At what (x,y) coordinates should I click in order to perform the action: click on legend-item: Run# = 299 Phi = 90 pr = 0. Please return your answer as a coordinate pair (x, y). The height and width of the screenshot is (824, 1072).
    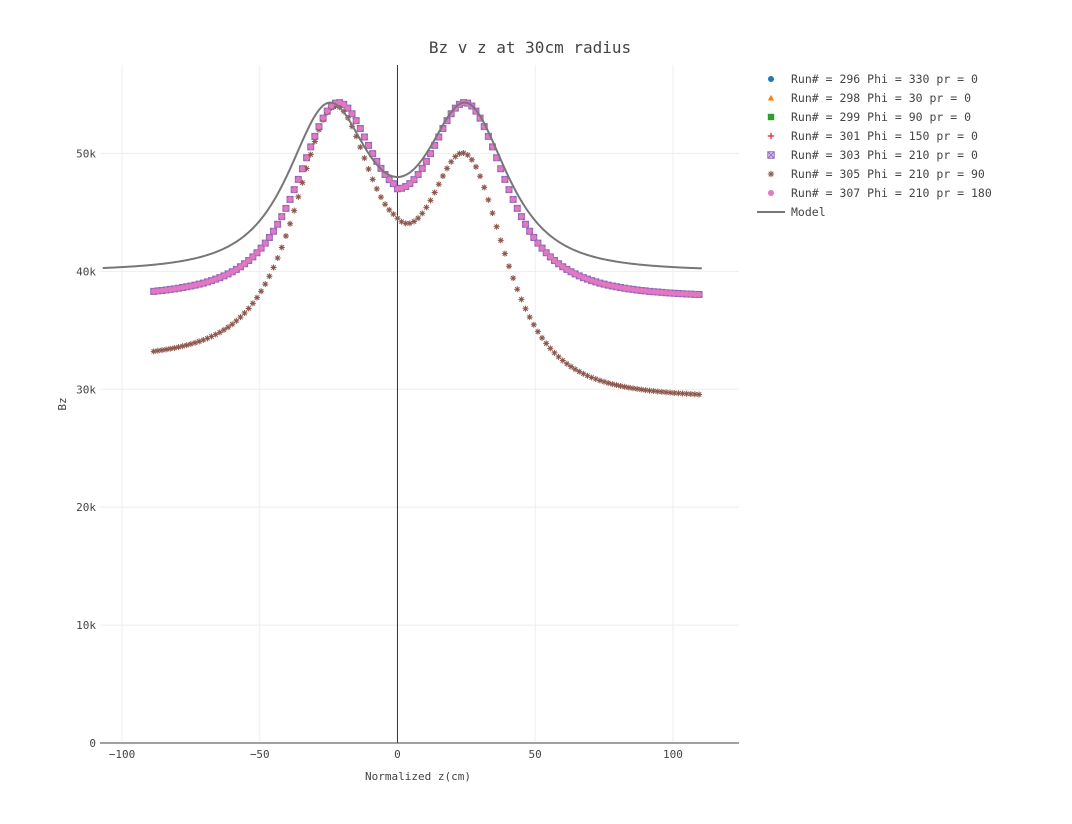
    Looking at the image, I should click on (869, 117).